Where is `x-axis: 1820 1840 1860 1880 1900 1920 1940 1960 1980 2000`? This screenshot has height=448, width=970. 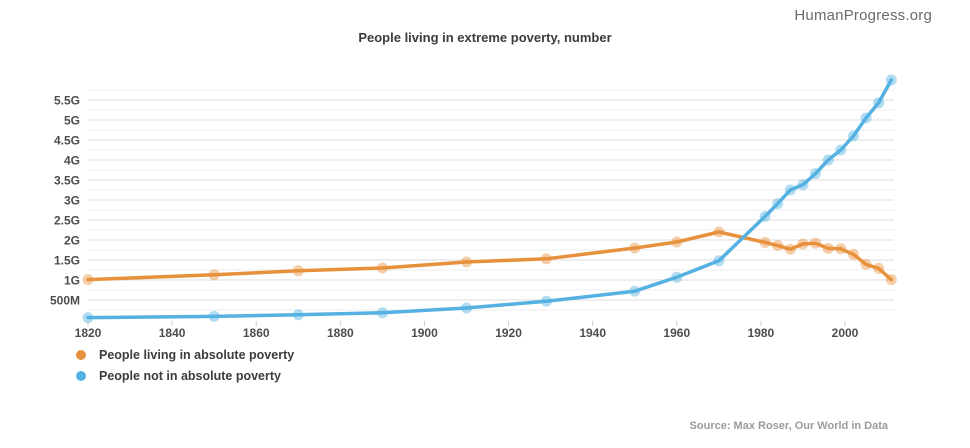 x-axis: 1820 1840 1860 1880 1900 1920 1940 1960 1980 2000 is located at coordinates (467, 330).